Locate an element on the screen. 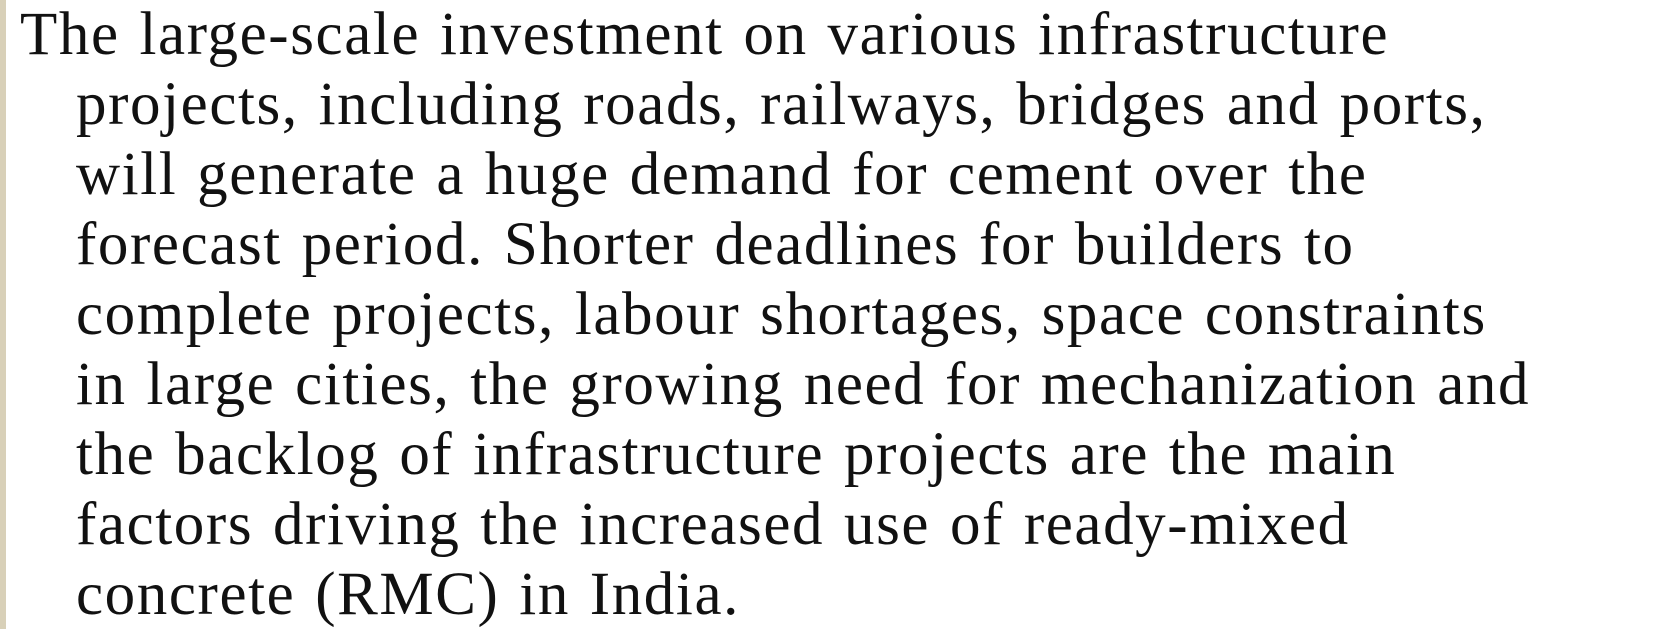 This screenshot has height=630, width=1664. text-line: concrete (RMC) in India. is located at coordinates (408, 594).